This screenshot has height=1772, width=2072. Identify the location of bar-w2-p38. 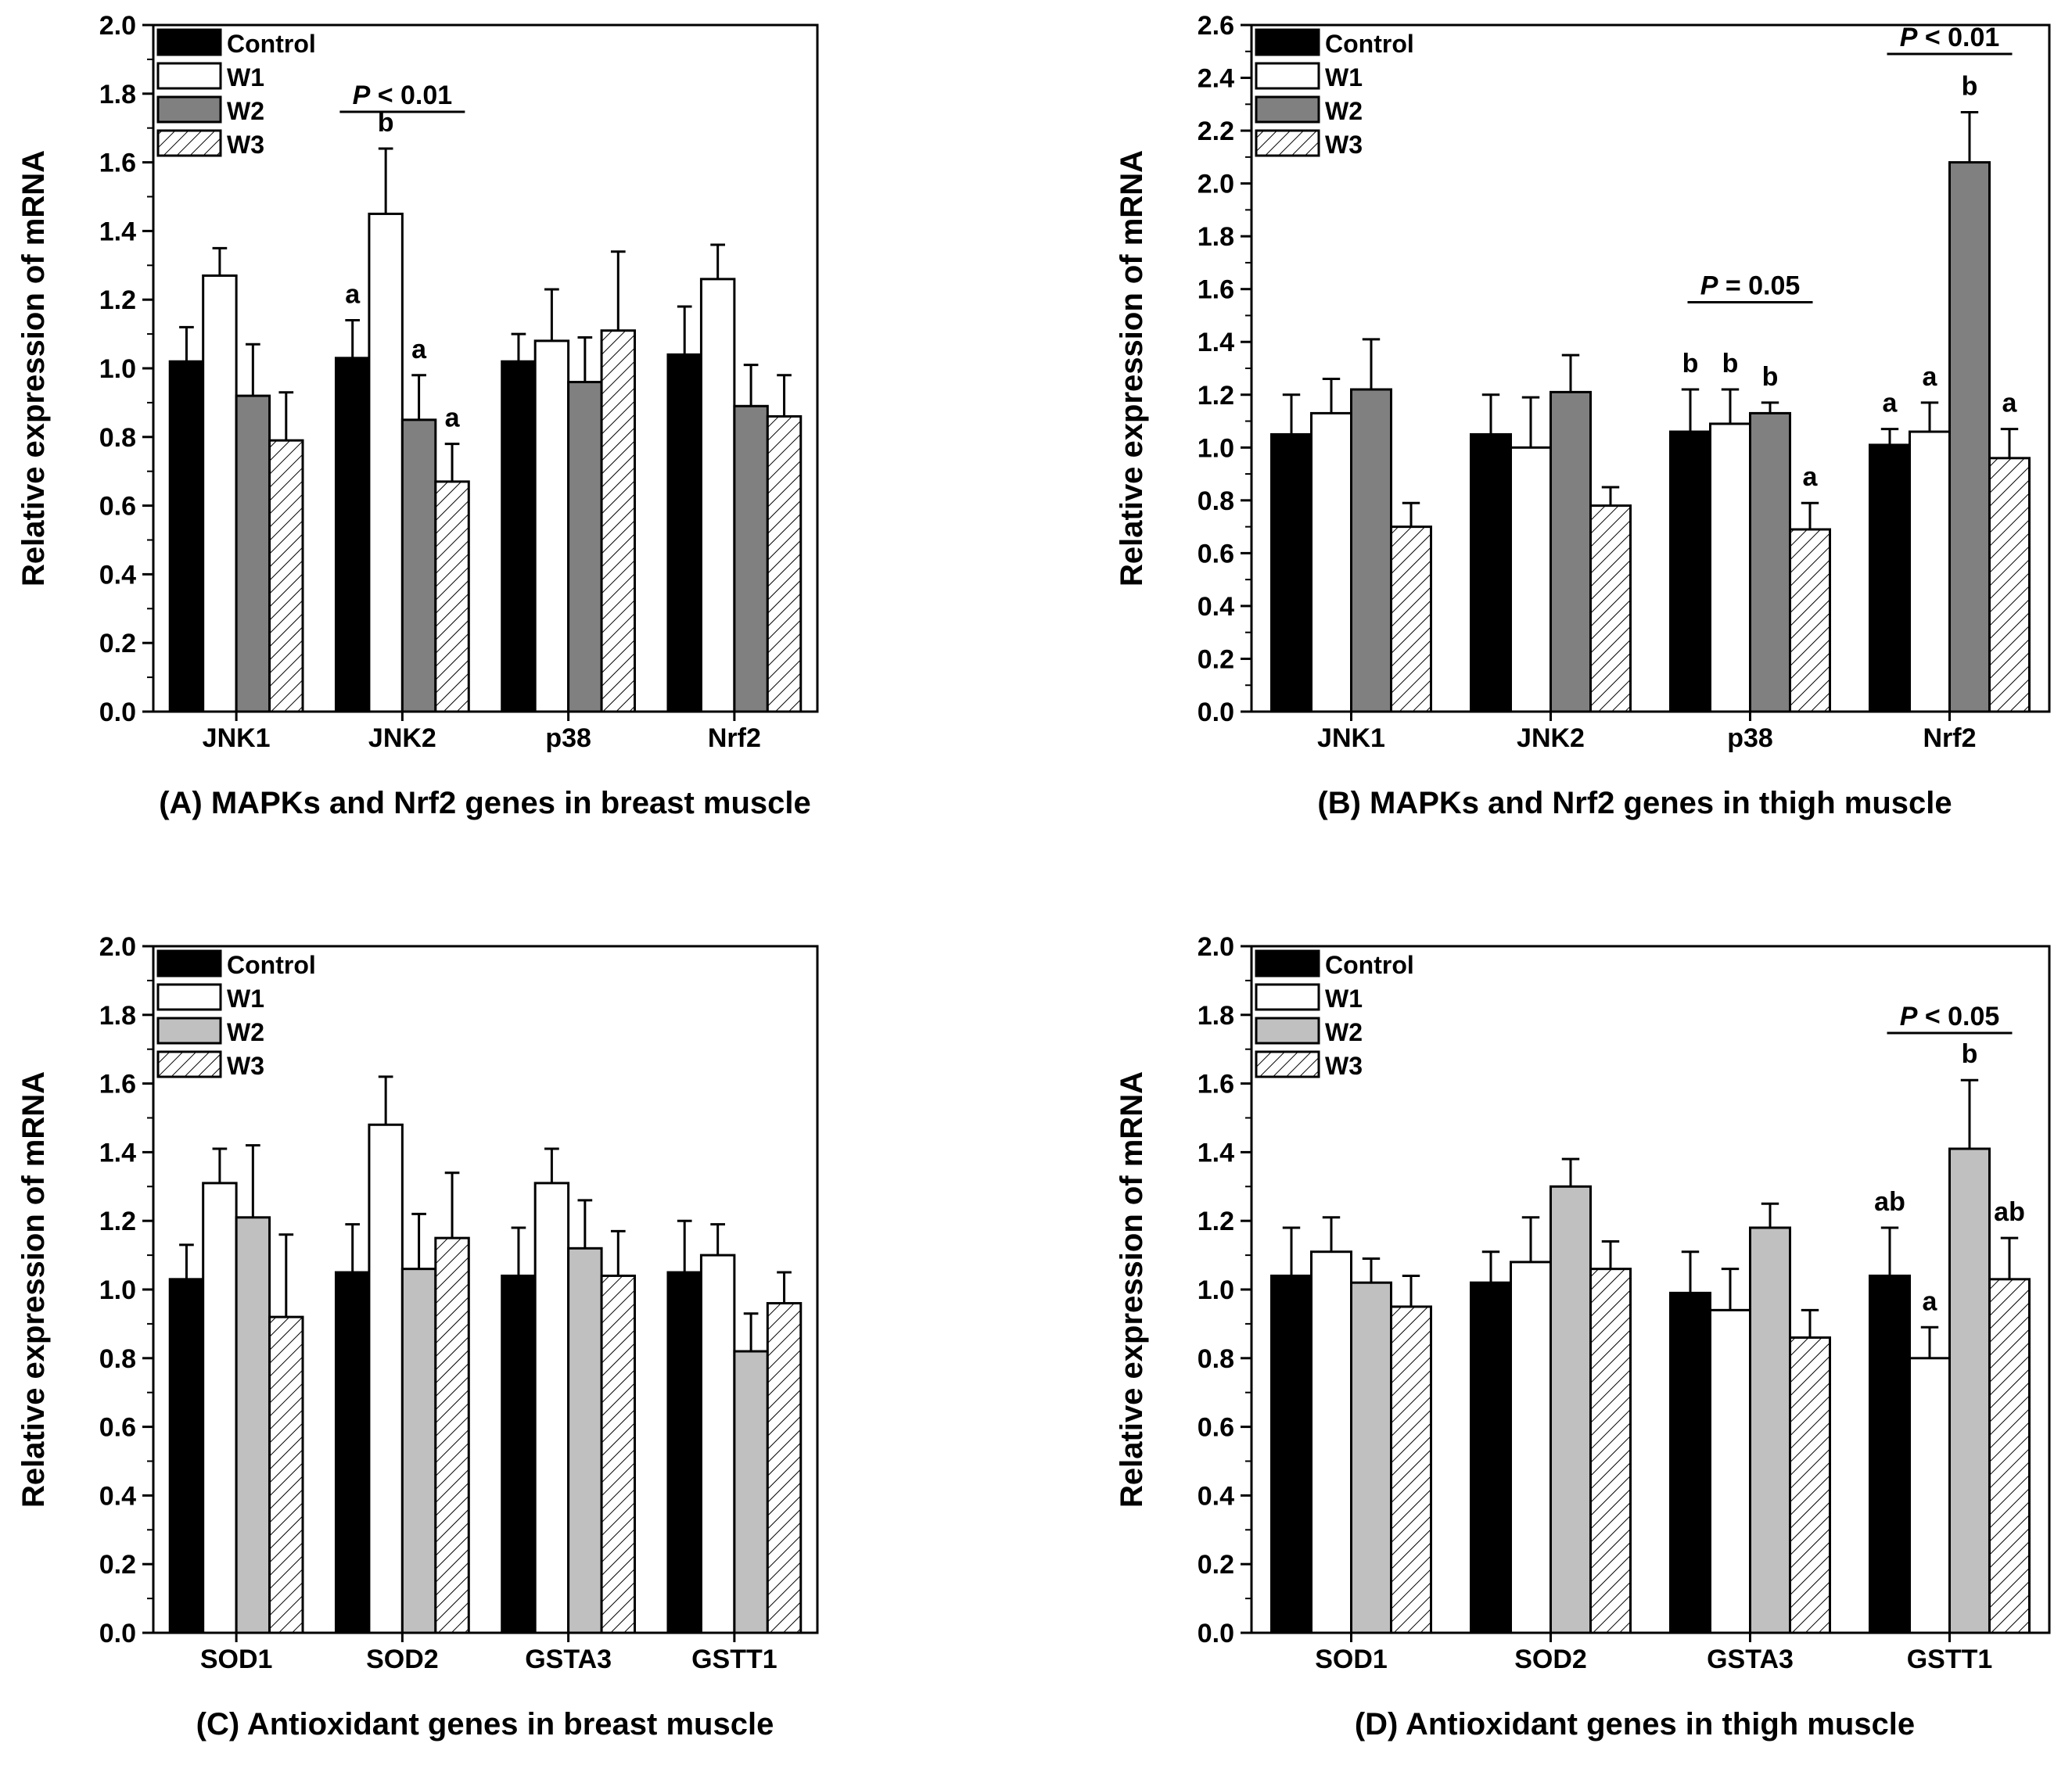
(1770, 562).